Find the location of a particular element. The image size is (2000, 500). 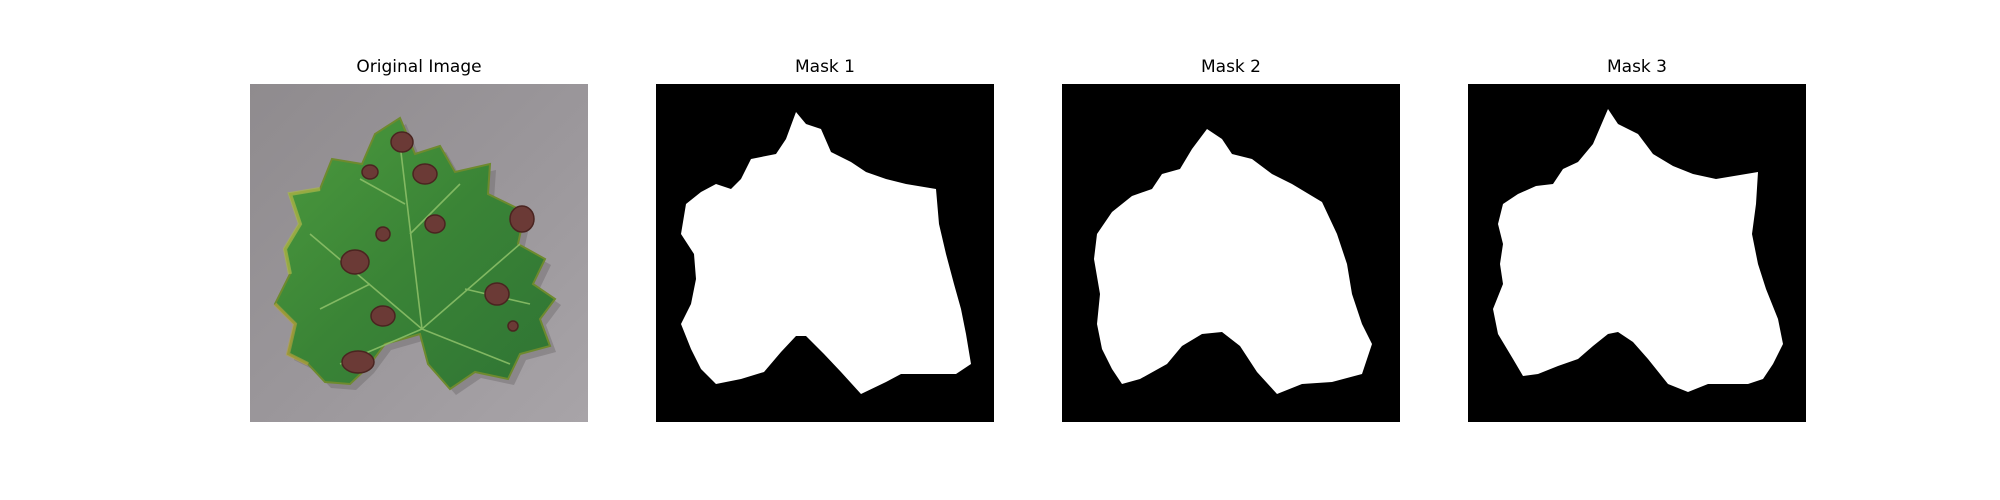

mask-3-image is located at coordinates (1637, 253).